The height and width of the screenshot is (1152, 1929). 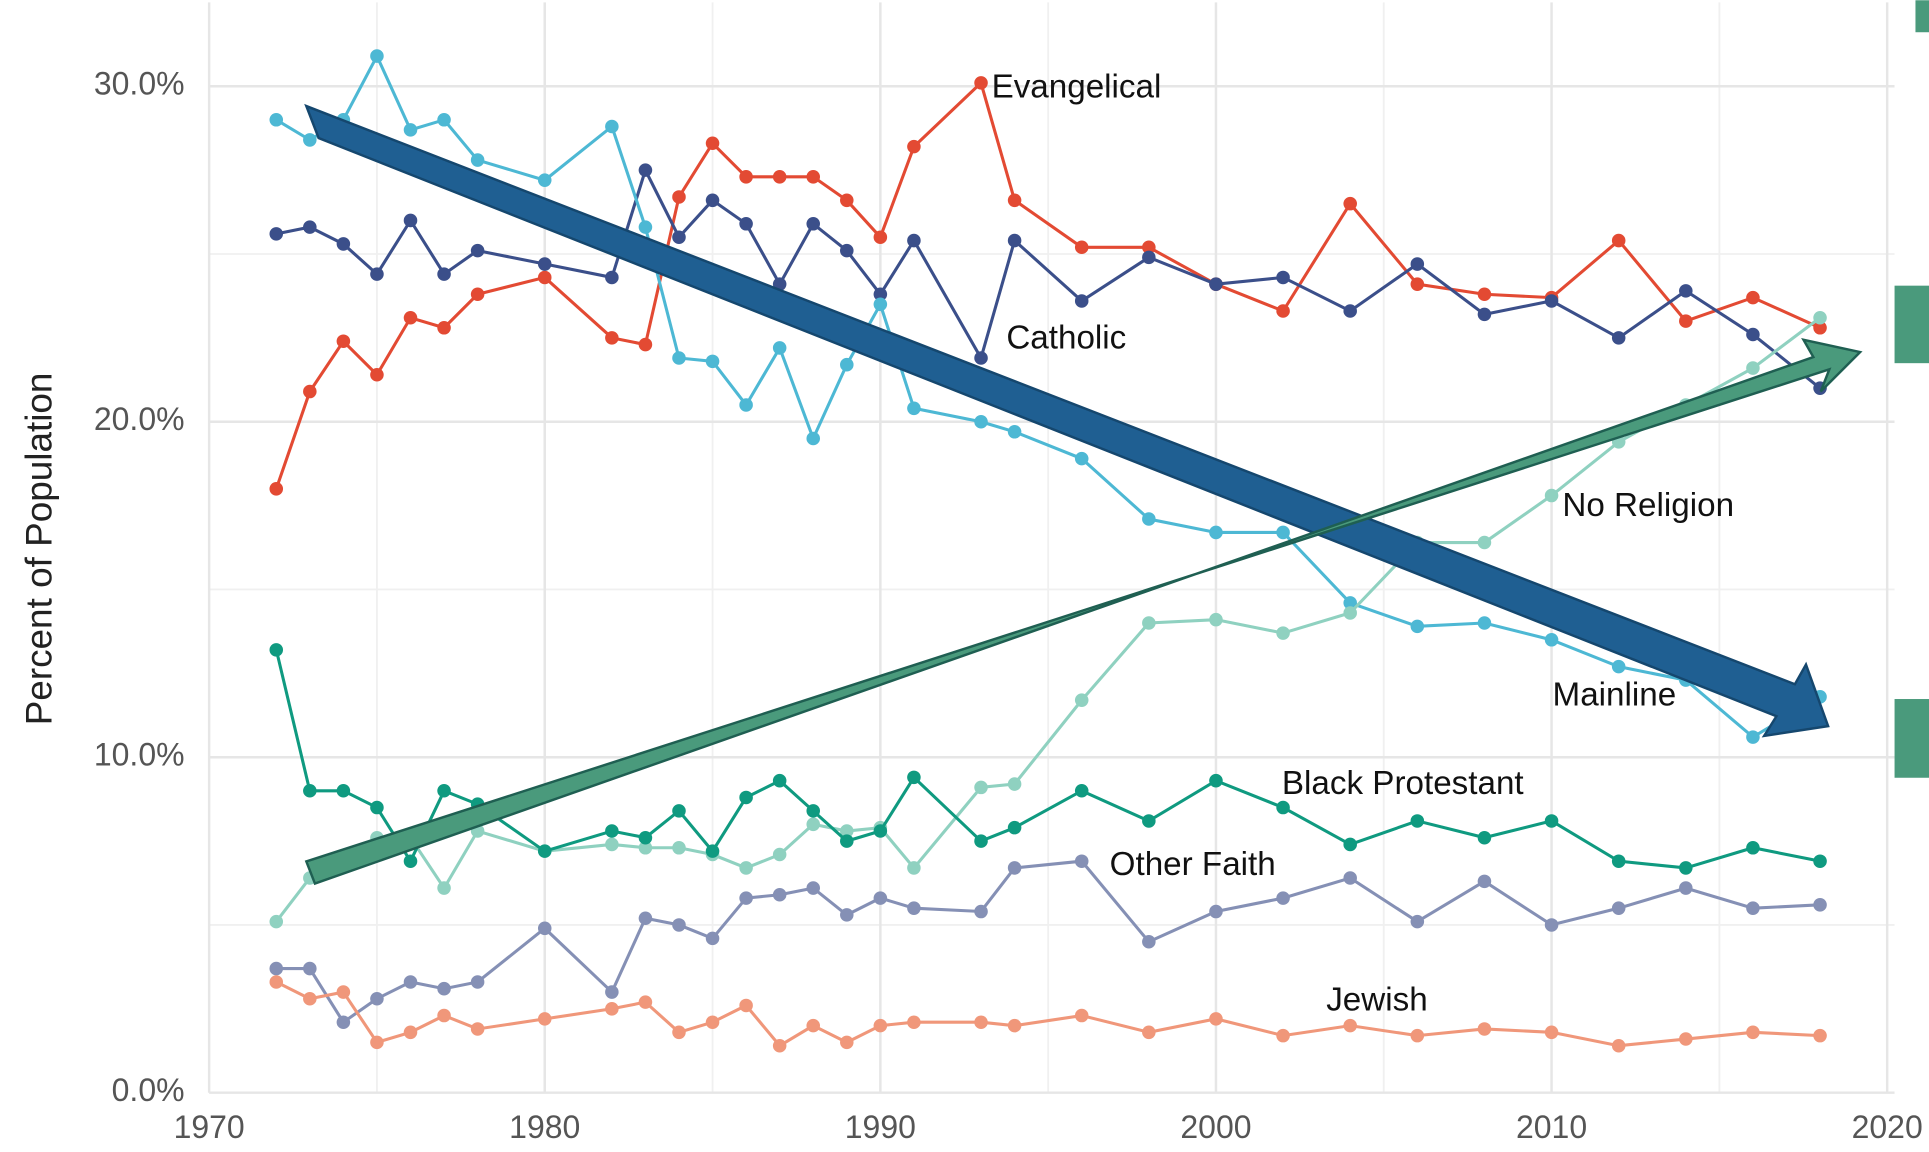 What do you see at coordinates (1403, 783) in the screenshot?
I see `series-label: Black Protestant` at bounding box center [1403, 783].